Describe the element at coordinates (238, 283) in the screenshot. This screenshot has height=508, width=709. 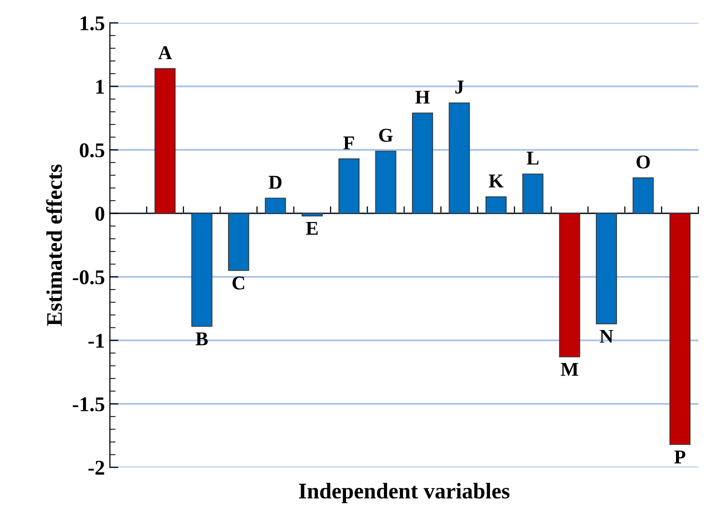
I see `x-tick-label: C` at that location.